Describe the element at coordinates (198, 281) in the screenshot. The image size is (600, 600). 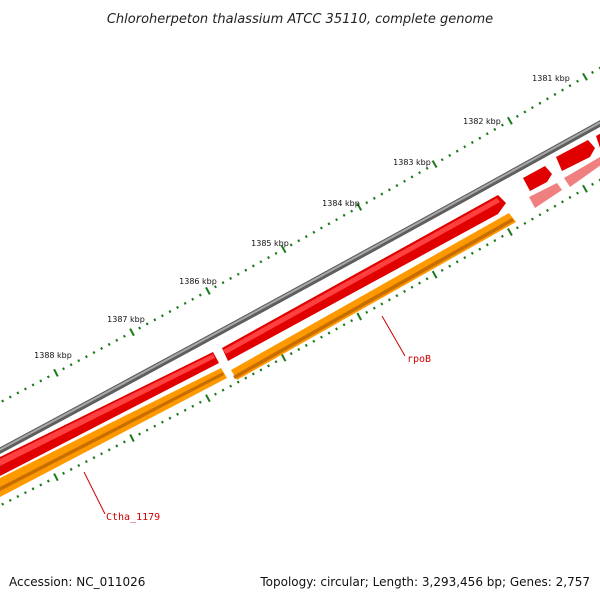
I see `tick-label-1386: 1386 kbp` at that location.